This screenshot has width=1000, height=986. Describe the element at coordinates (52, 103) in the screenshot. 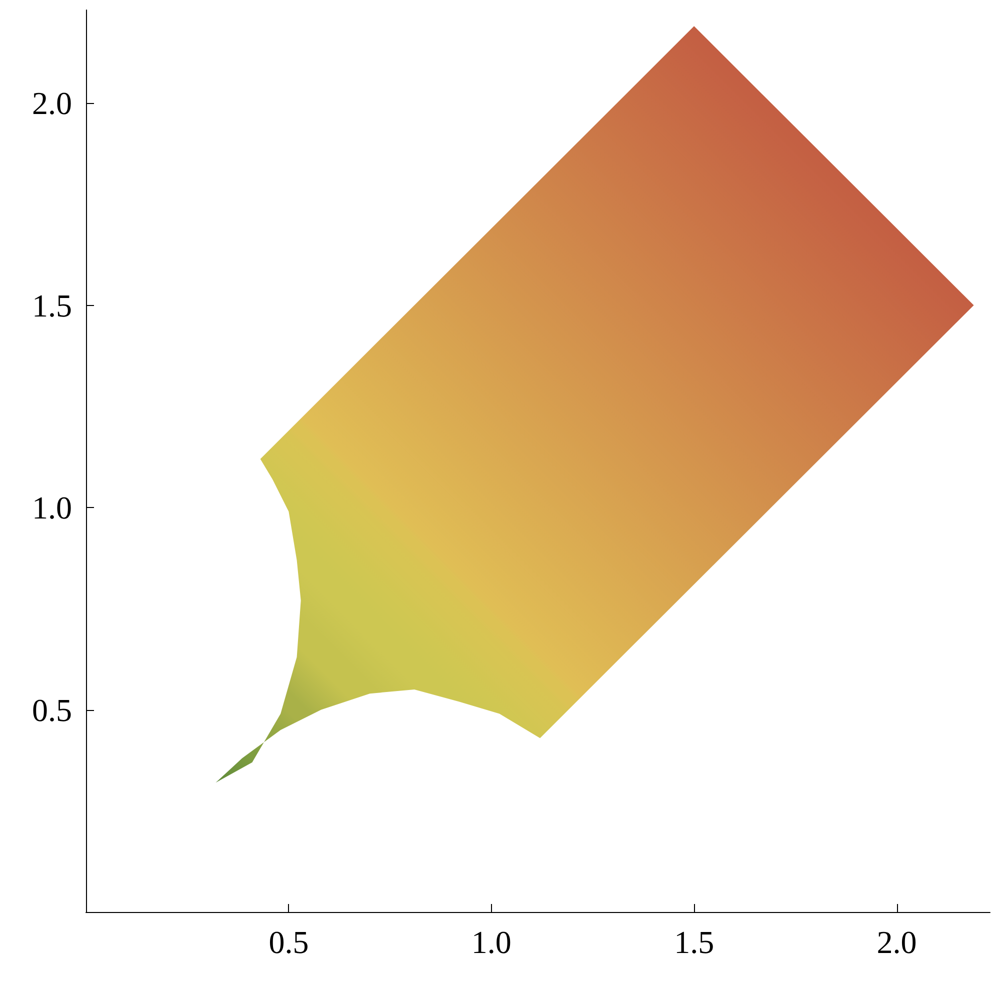

I see `y-tick-label: 2.0` at that location.